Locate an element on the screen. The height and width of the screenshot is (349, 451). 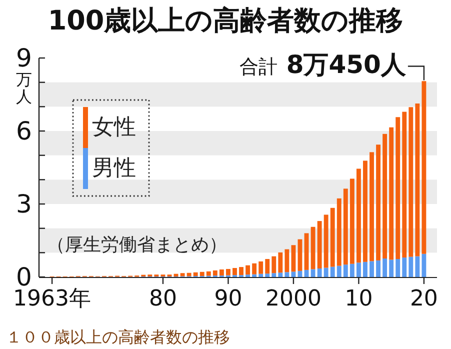
y-axis-title: 万人 is located at coordinates (24, 88).